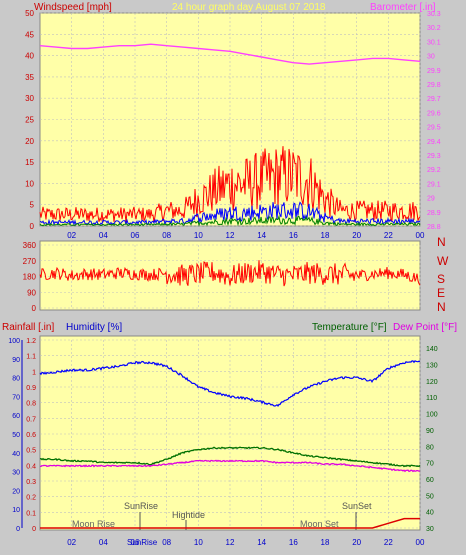 The image size is (466, 555). I want to click on environment-x-tick-label: 04, so click(103, 542).